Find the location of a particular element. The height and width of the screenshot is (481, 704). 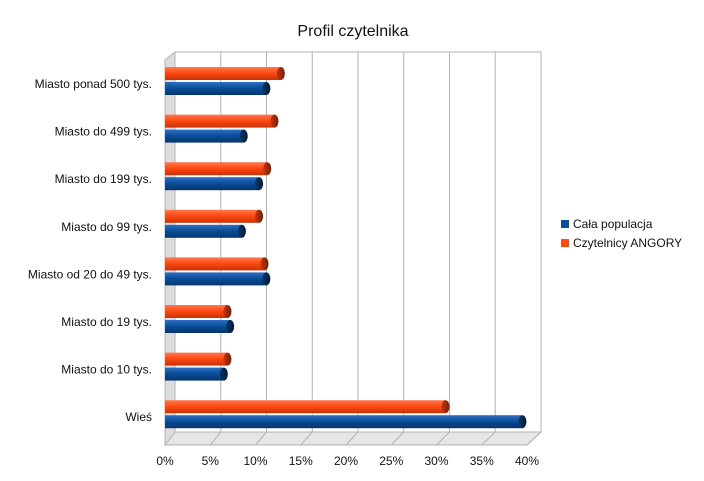

category-label: Miasto do 10 tys. is located at coordinates (106, 370).